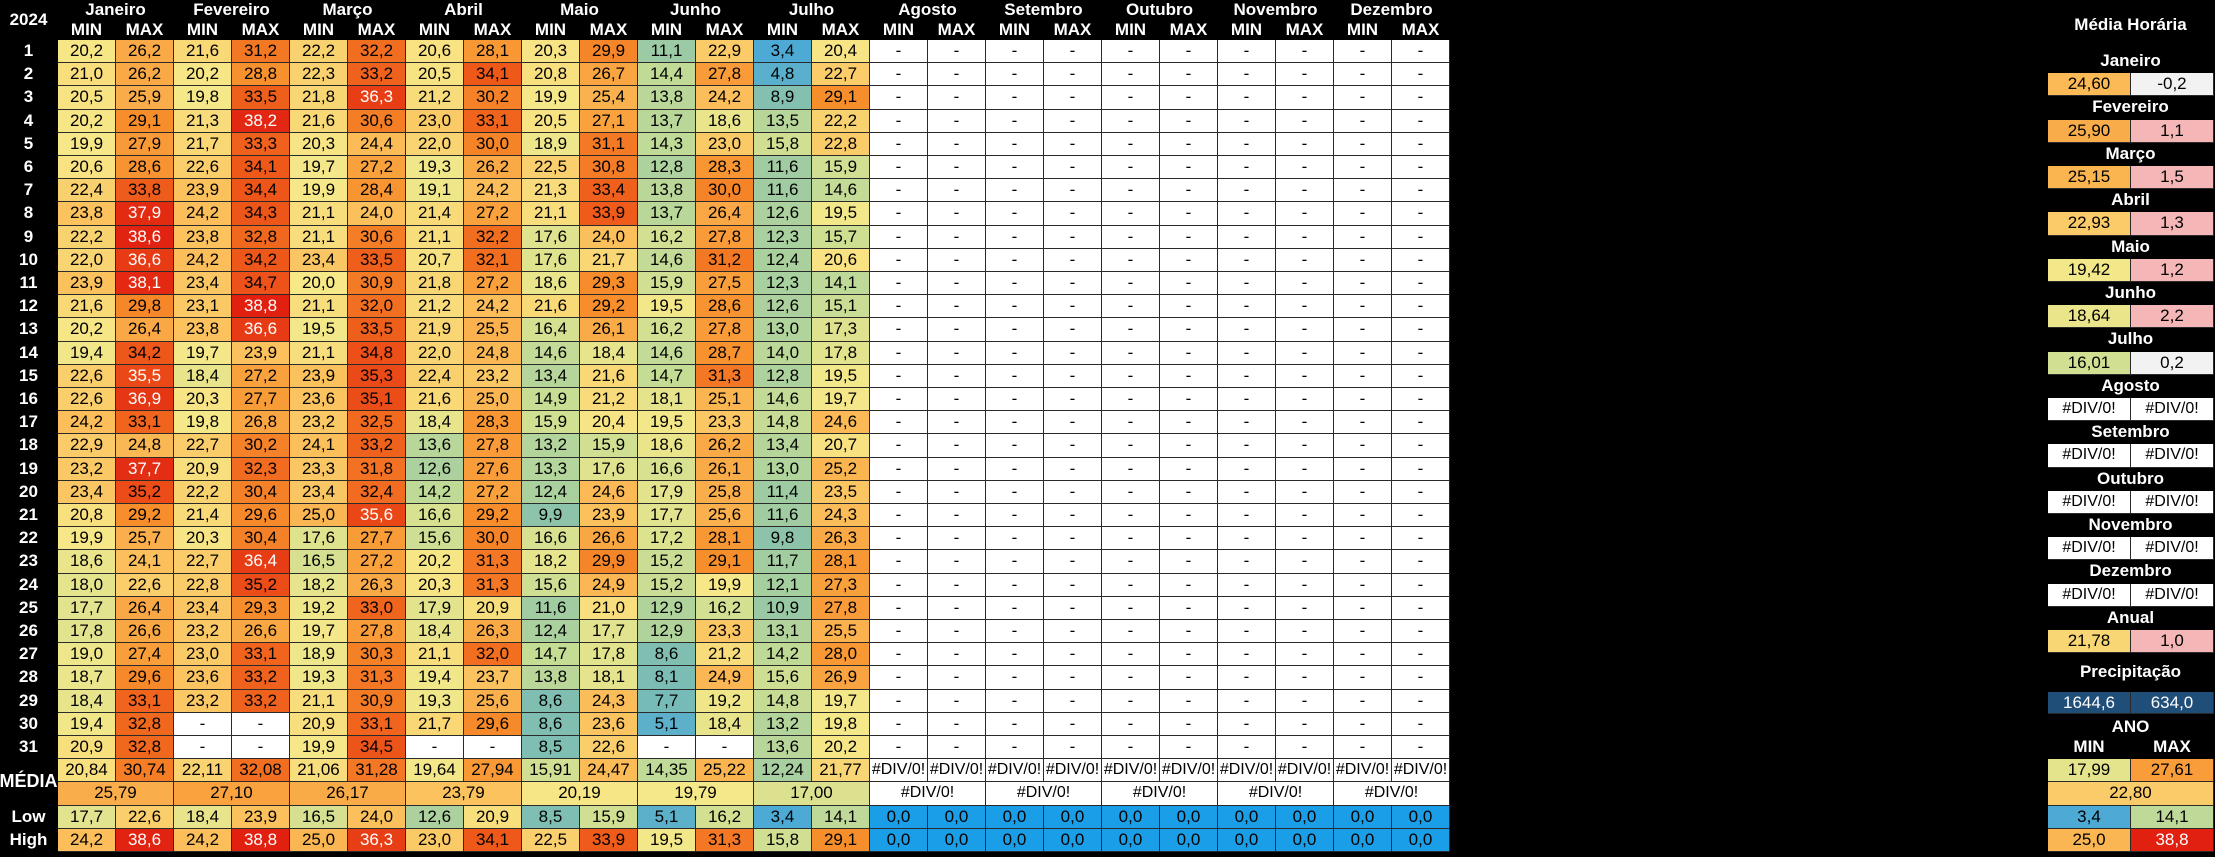  I want to click on temp-cell: 26,6, so click(261, 632).